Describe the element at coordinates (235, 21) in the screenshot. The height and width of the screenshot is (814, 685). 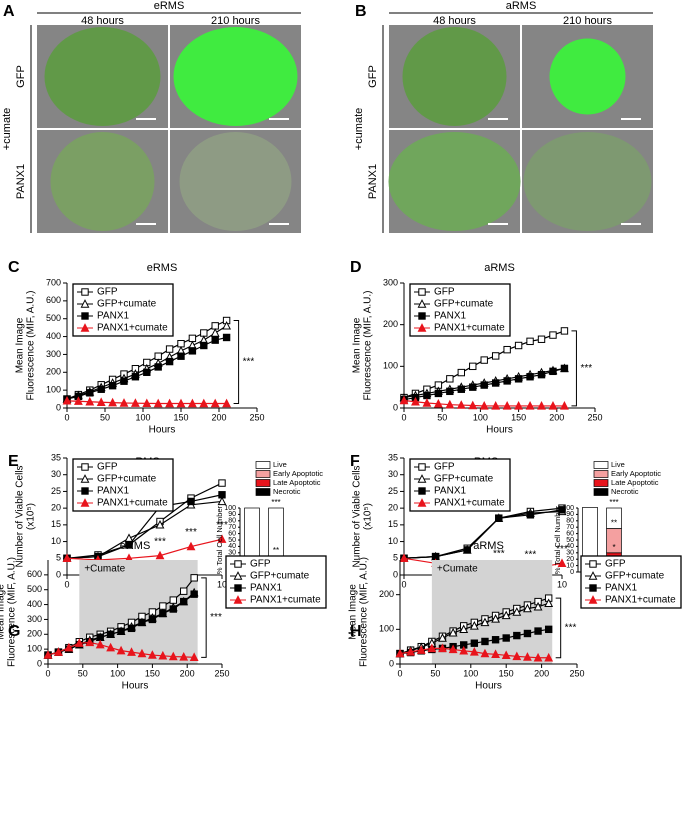
I see `column-label: 210 hours` at that location.